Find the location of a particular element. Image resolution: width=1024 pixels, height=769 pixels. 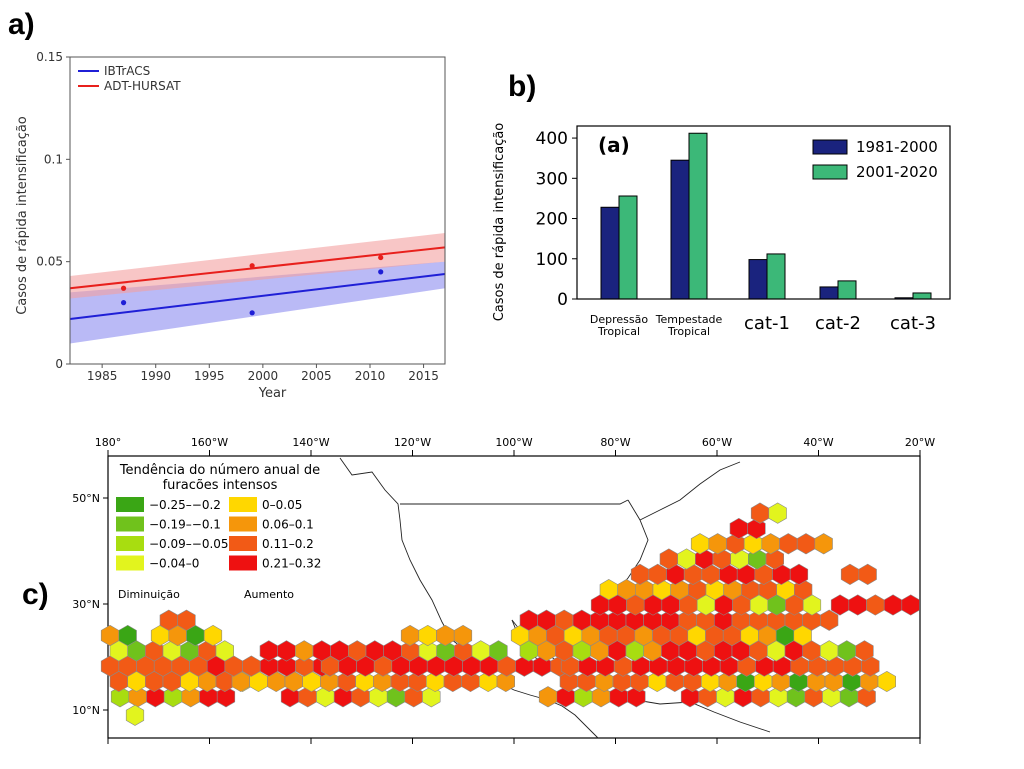

panel-b-label: b) is located at coordinates (522, 86).